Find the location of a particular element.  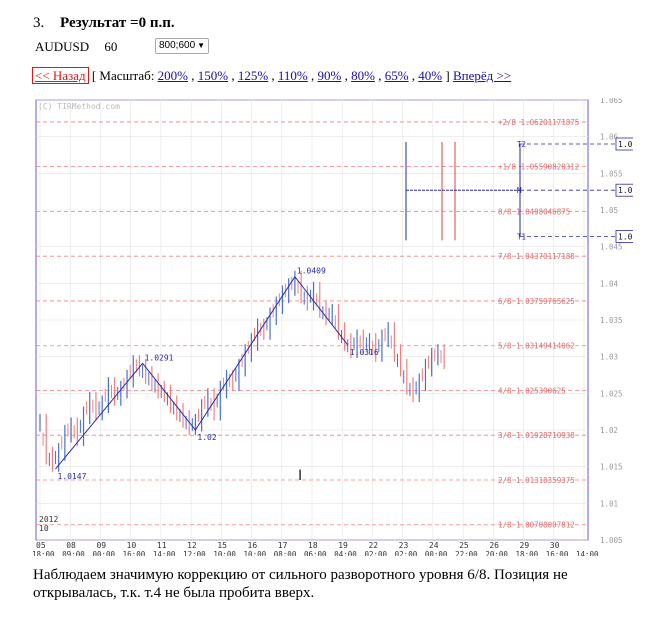

right-axis-label: 1.059 is located at coordinates (625, 144).